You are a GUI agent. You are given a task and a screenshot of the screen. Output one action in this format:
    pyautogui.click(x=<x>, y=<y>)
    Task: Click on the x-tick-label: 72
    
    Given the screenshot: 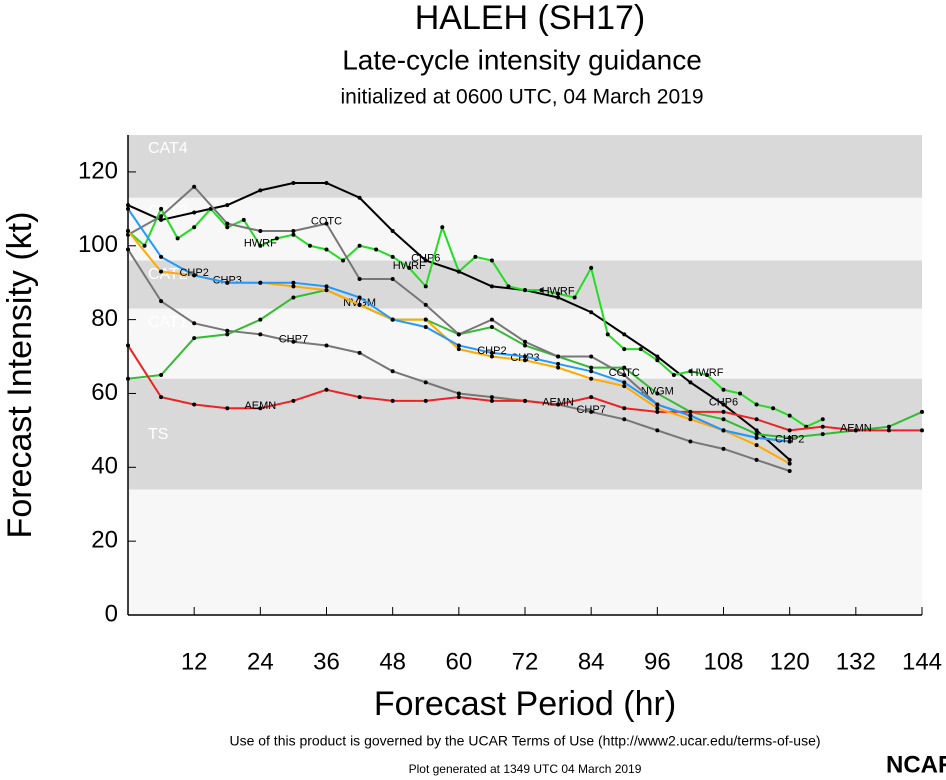 What is the action you would take?
    pyautogui.click(x=525, y=661)
    